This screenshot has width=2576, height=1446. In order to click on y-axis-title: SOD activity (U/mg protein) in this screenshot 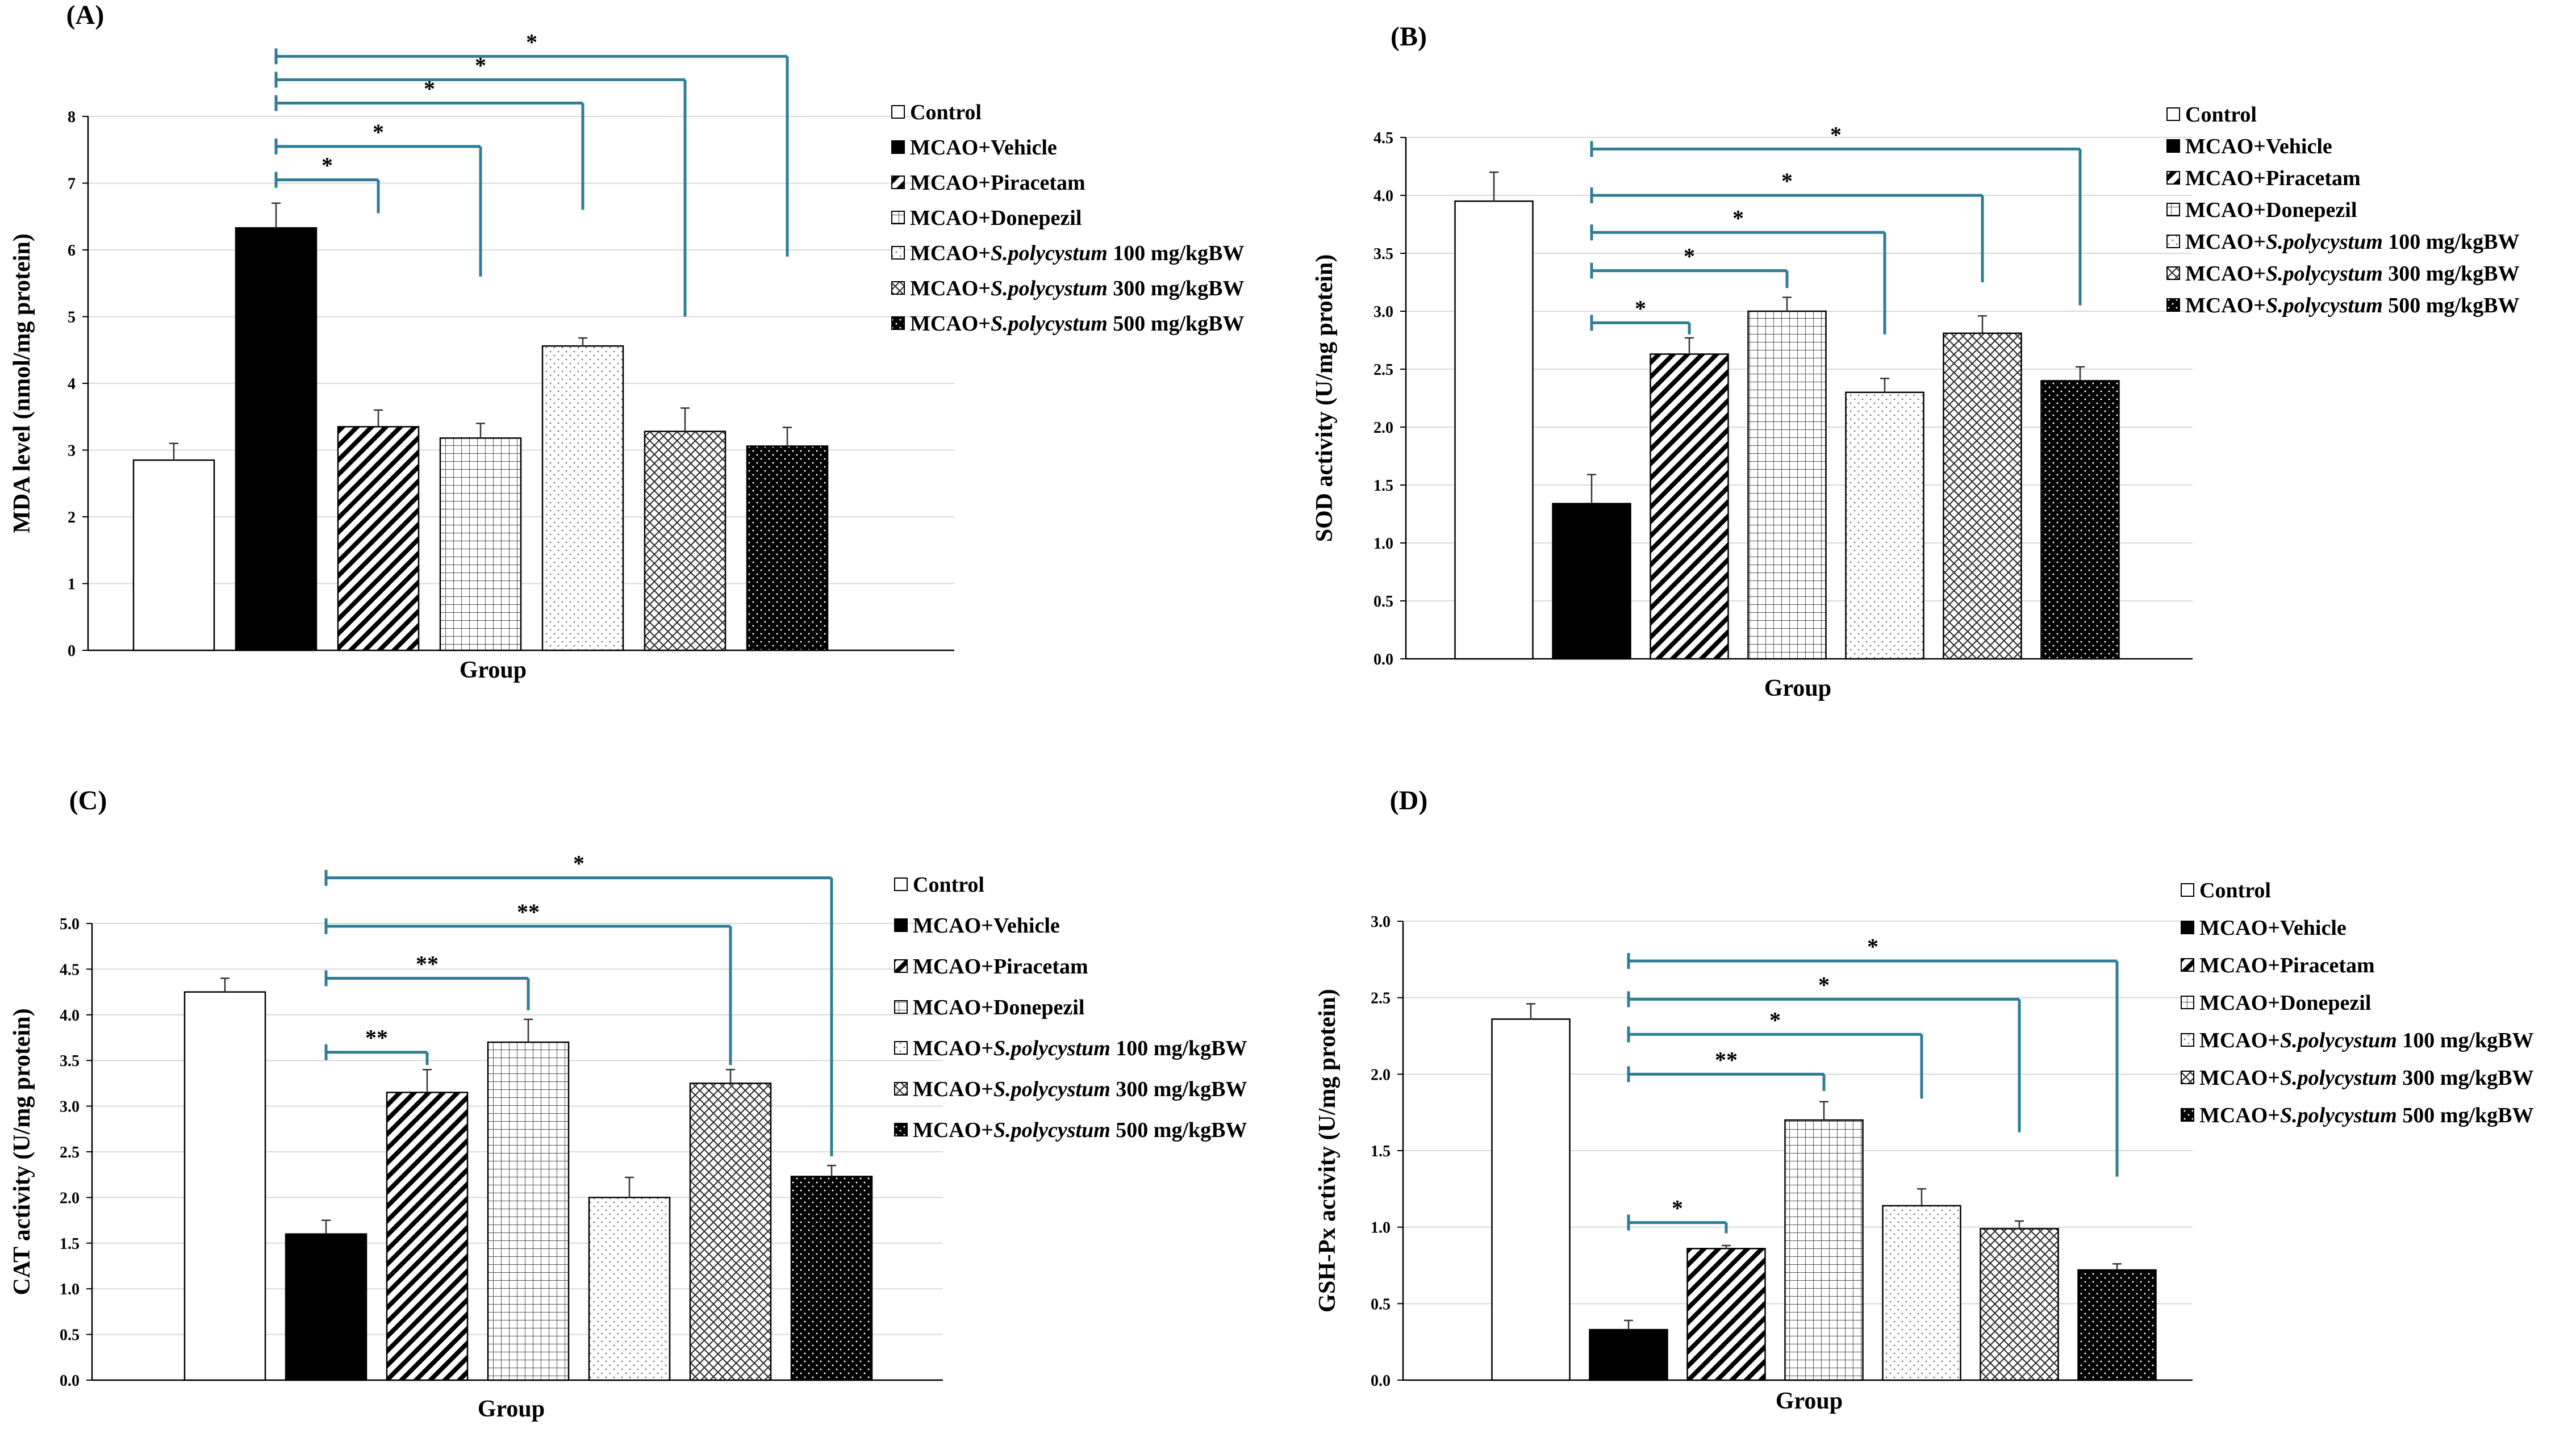, I will do `click(1325, 398)`.